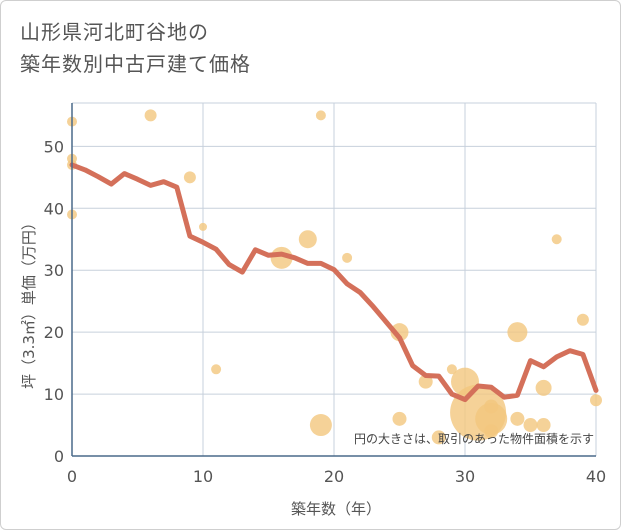 This screenshot has width=621, height=530. I want to click on y-tick-label: 20, so click(54, 332).